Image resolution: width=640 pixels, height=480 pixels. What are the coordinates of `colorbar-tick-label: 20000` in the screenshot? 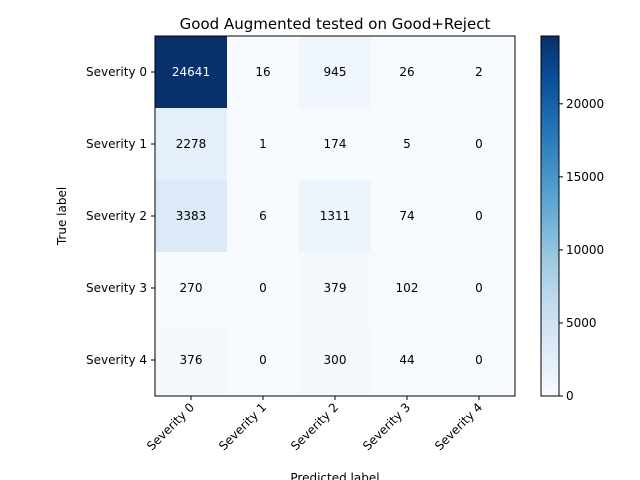 It's located at (585, 104).